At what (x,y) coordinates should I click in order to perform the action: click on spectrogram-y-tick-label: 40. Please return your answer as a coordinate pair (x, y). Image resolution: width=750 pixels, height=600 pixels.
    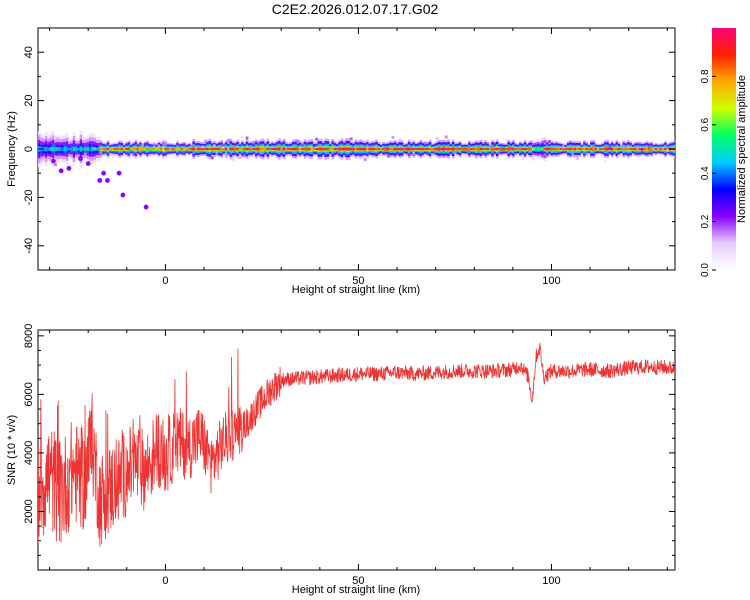
    Looking at the image, I should click on (29, 52).